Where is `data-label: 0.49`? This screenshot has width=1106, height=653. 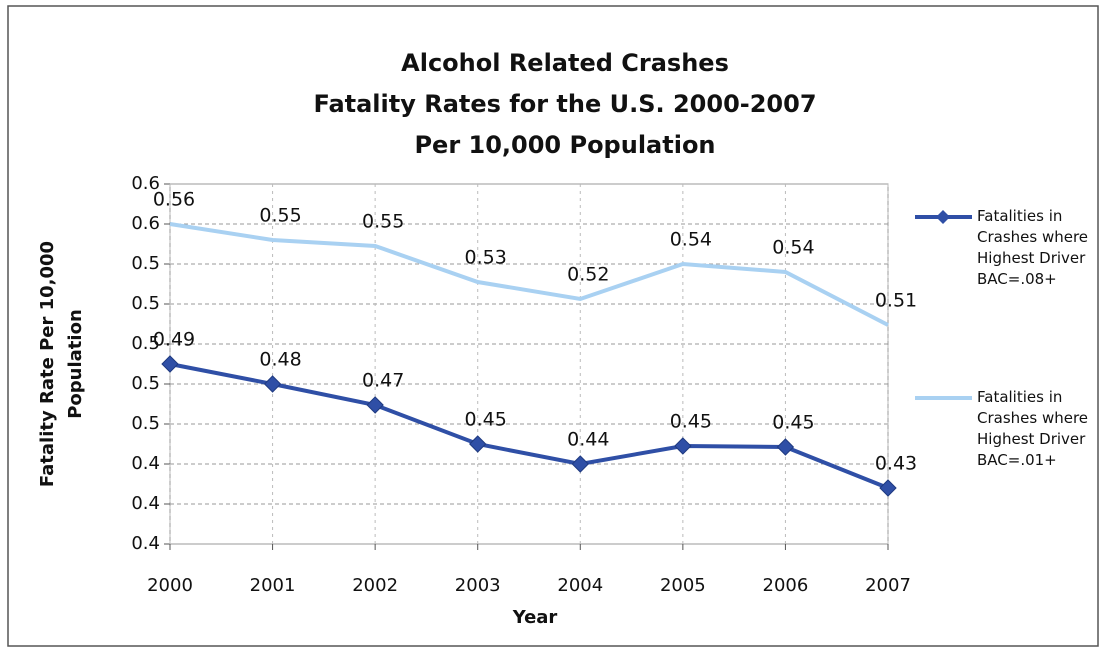
data-label: 0.49 is located at coordinates (174, 340).